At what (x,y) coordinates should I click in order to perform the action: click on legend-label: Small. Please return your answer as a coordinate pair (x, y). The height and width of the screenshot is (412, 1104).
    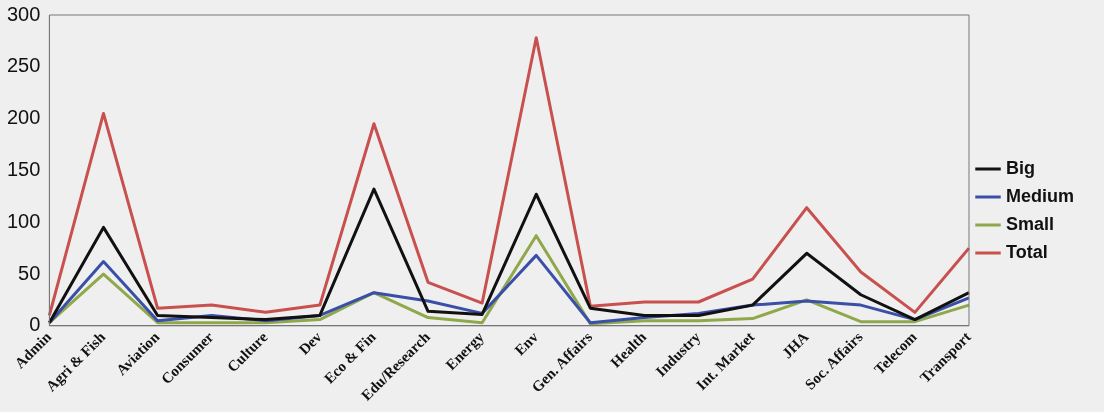
    Looking at the image, I should click on (1030, 223).